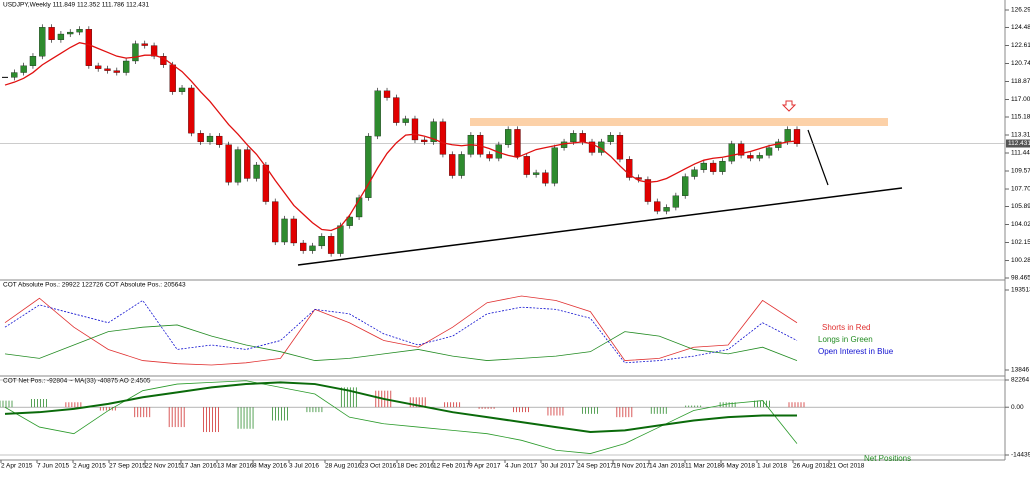 The width and height of the screenshot is (1030, 496). I want to click on x-tick-label: 12 Feb 2017, so click(451, 466).